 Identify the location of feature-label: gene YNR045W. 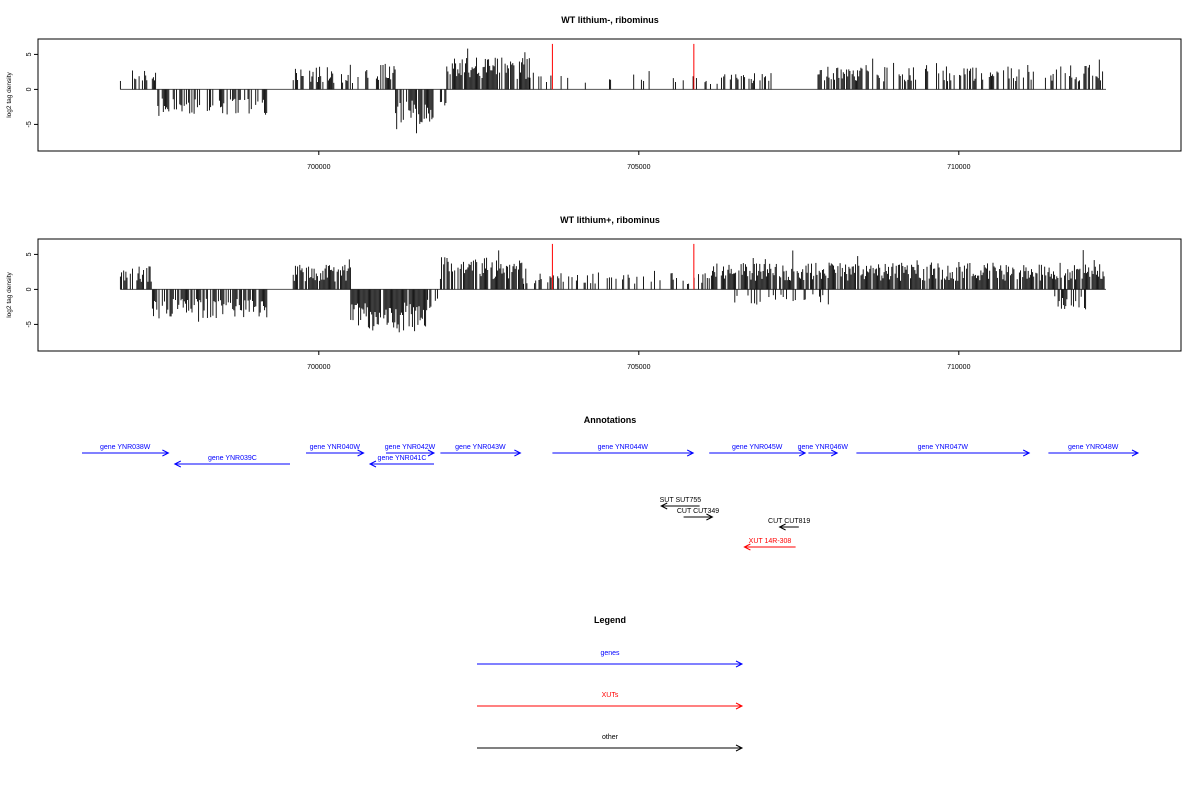
(757, 447).